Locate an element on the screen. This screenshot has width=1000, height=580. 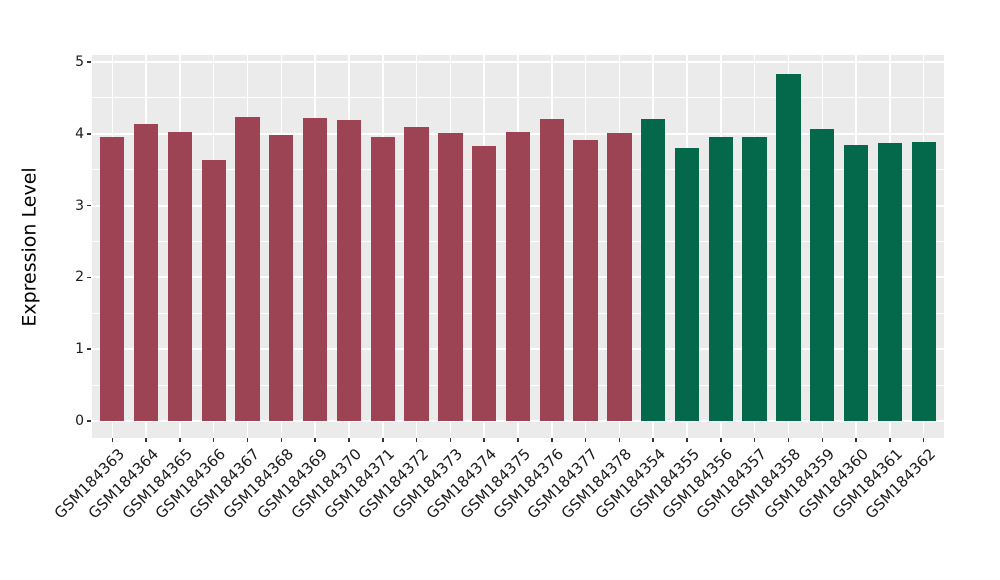
y-axis-title-text: Expression Level is located at coordinates (30, 246).